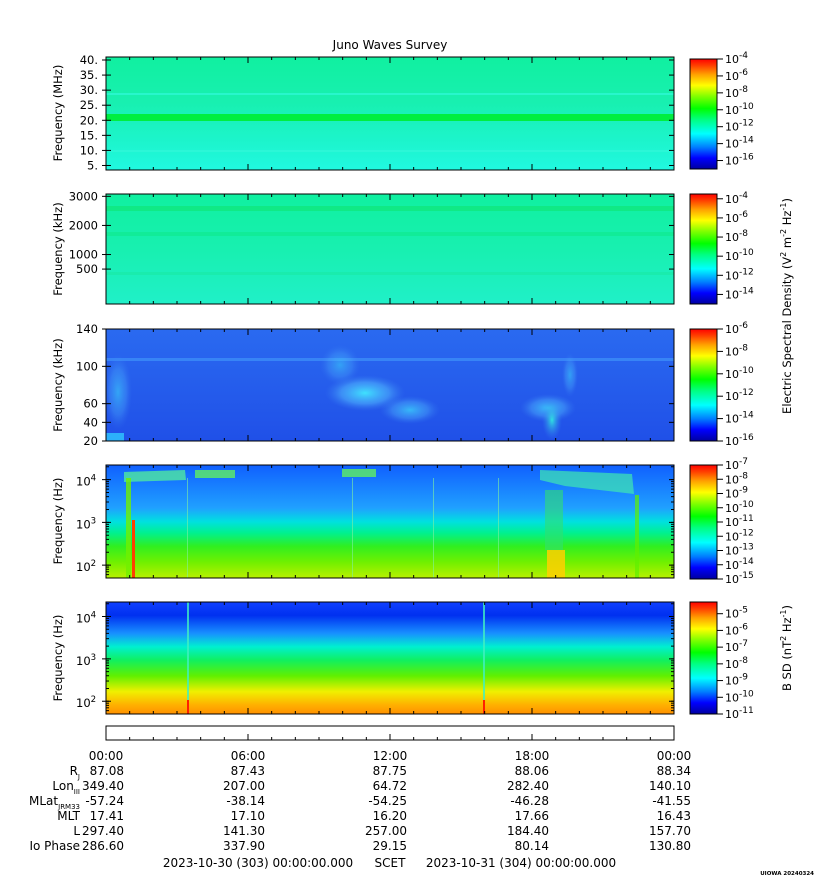  What do you see at coordinates (387, 801) in the screenshot?
I see `ephemeris-value: -54.25` at bounding box center [387, 801].